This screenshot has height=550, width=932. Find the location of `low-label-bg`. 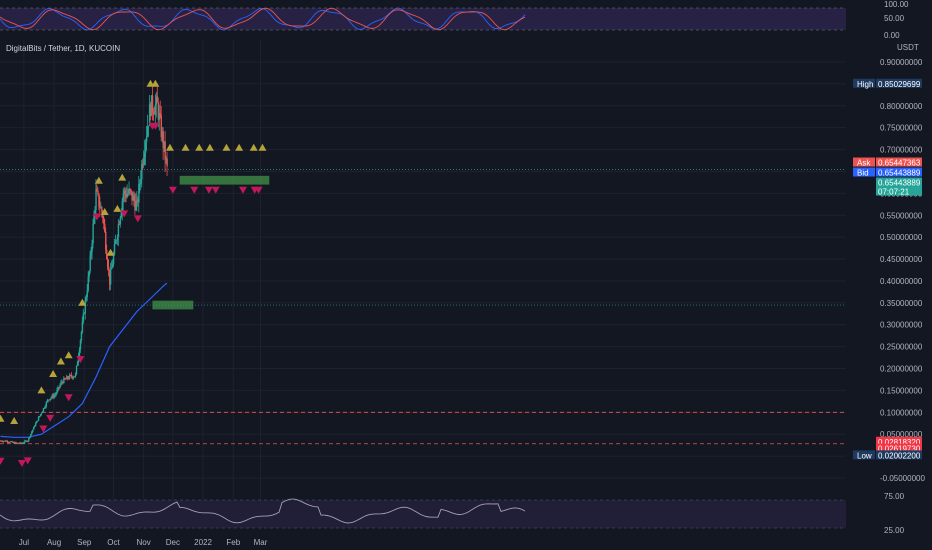

low-label-bg is located at coordinates (864, 455).